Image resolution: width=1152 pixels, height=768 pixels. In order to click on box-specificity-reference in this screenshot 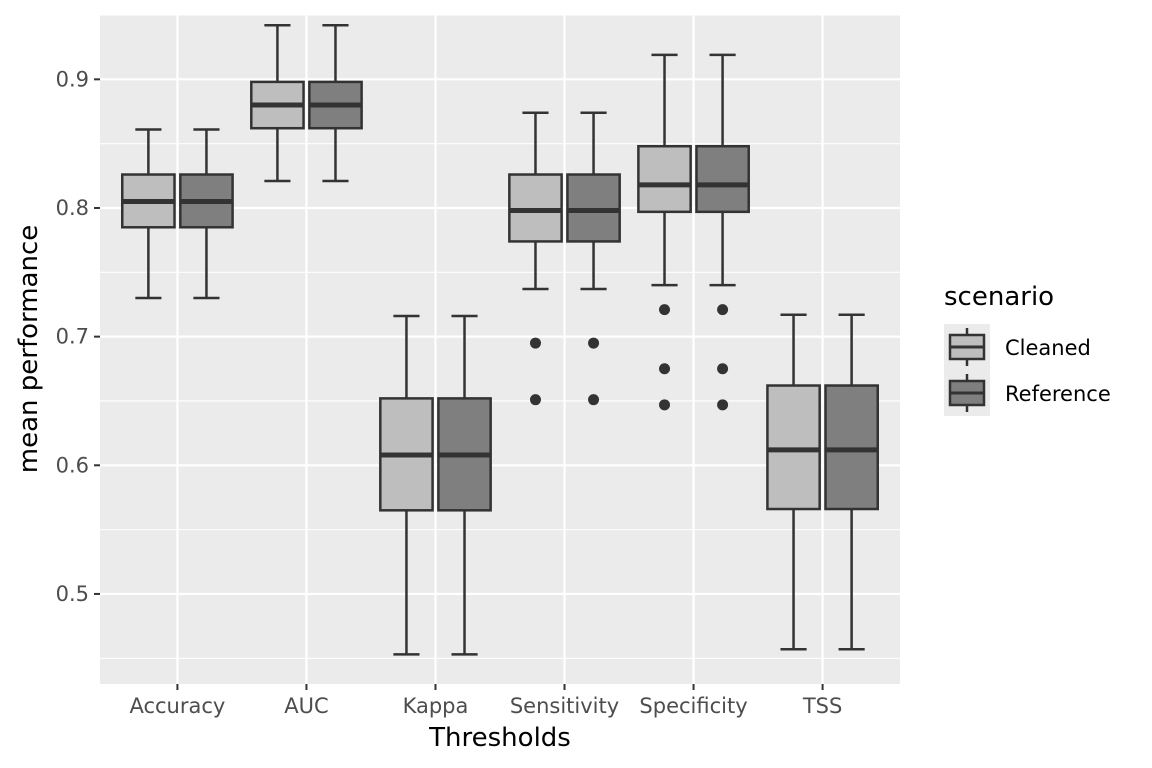, I will do `click(722, 232)`.